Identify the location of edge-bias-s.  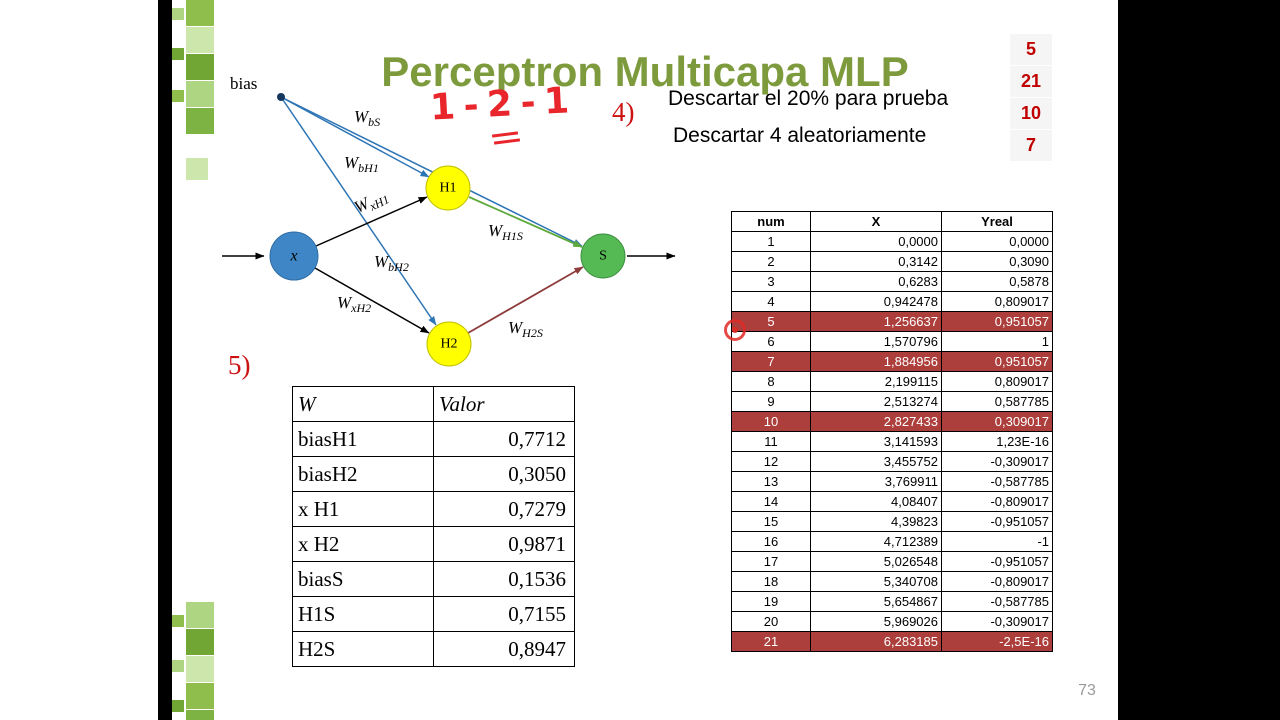
(431, 171).